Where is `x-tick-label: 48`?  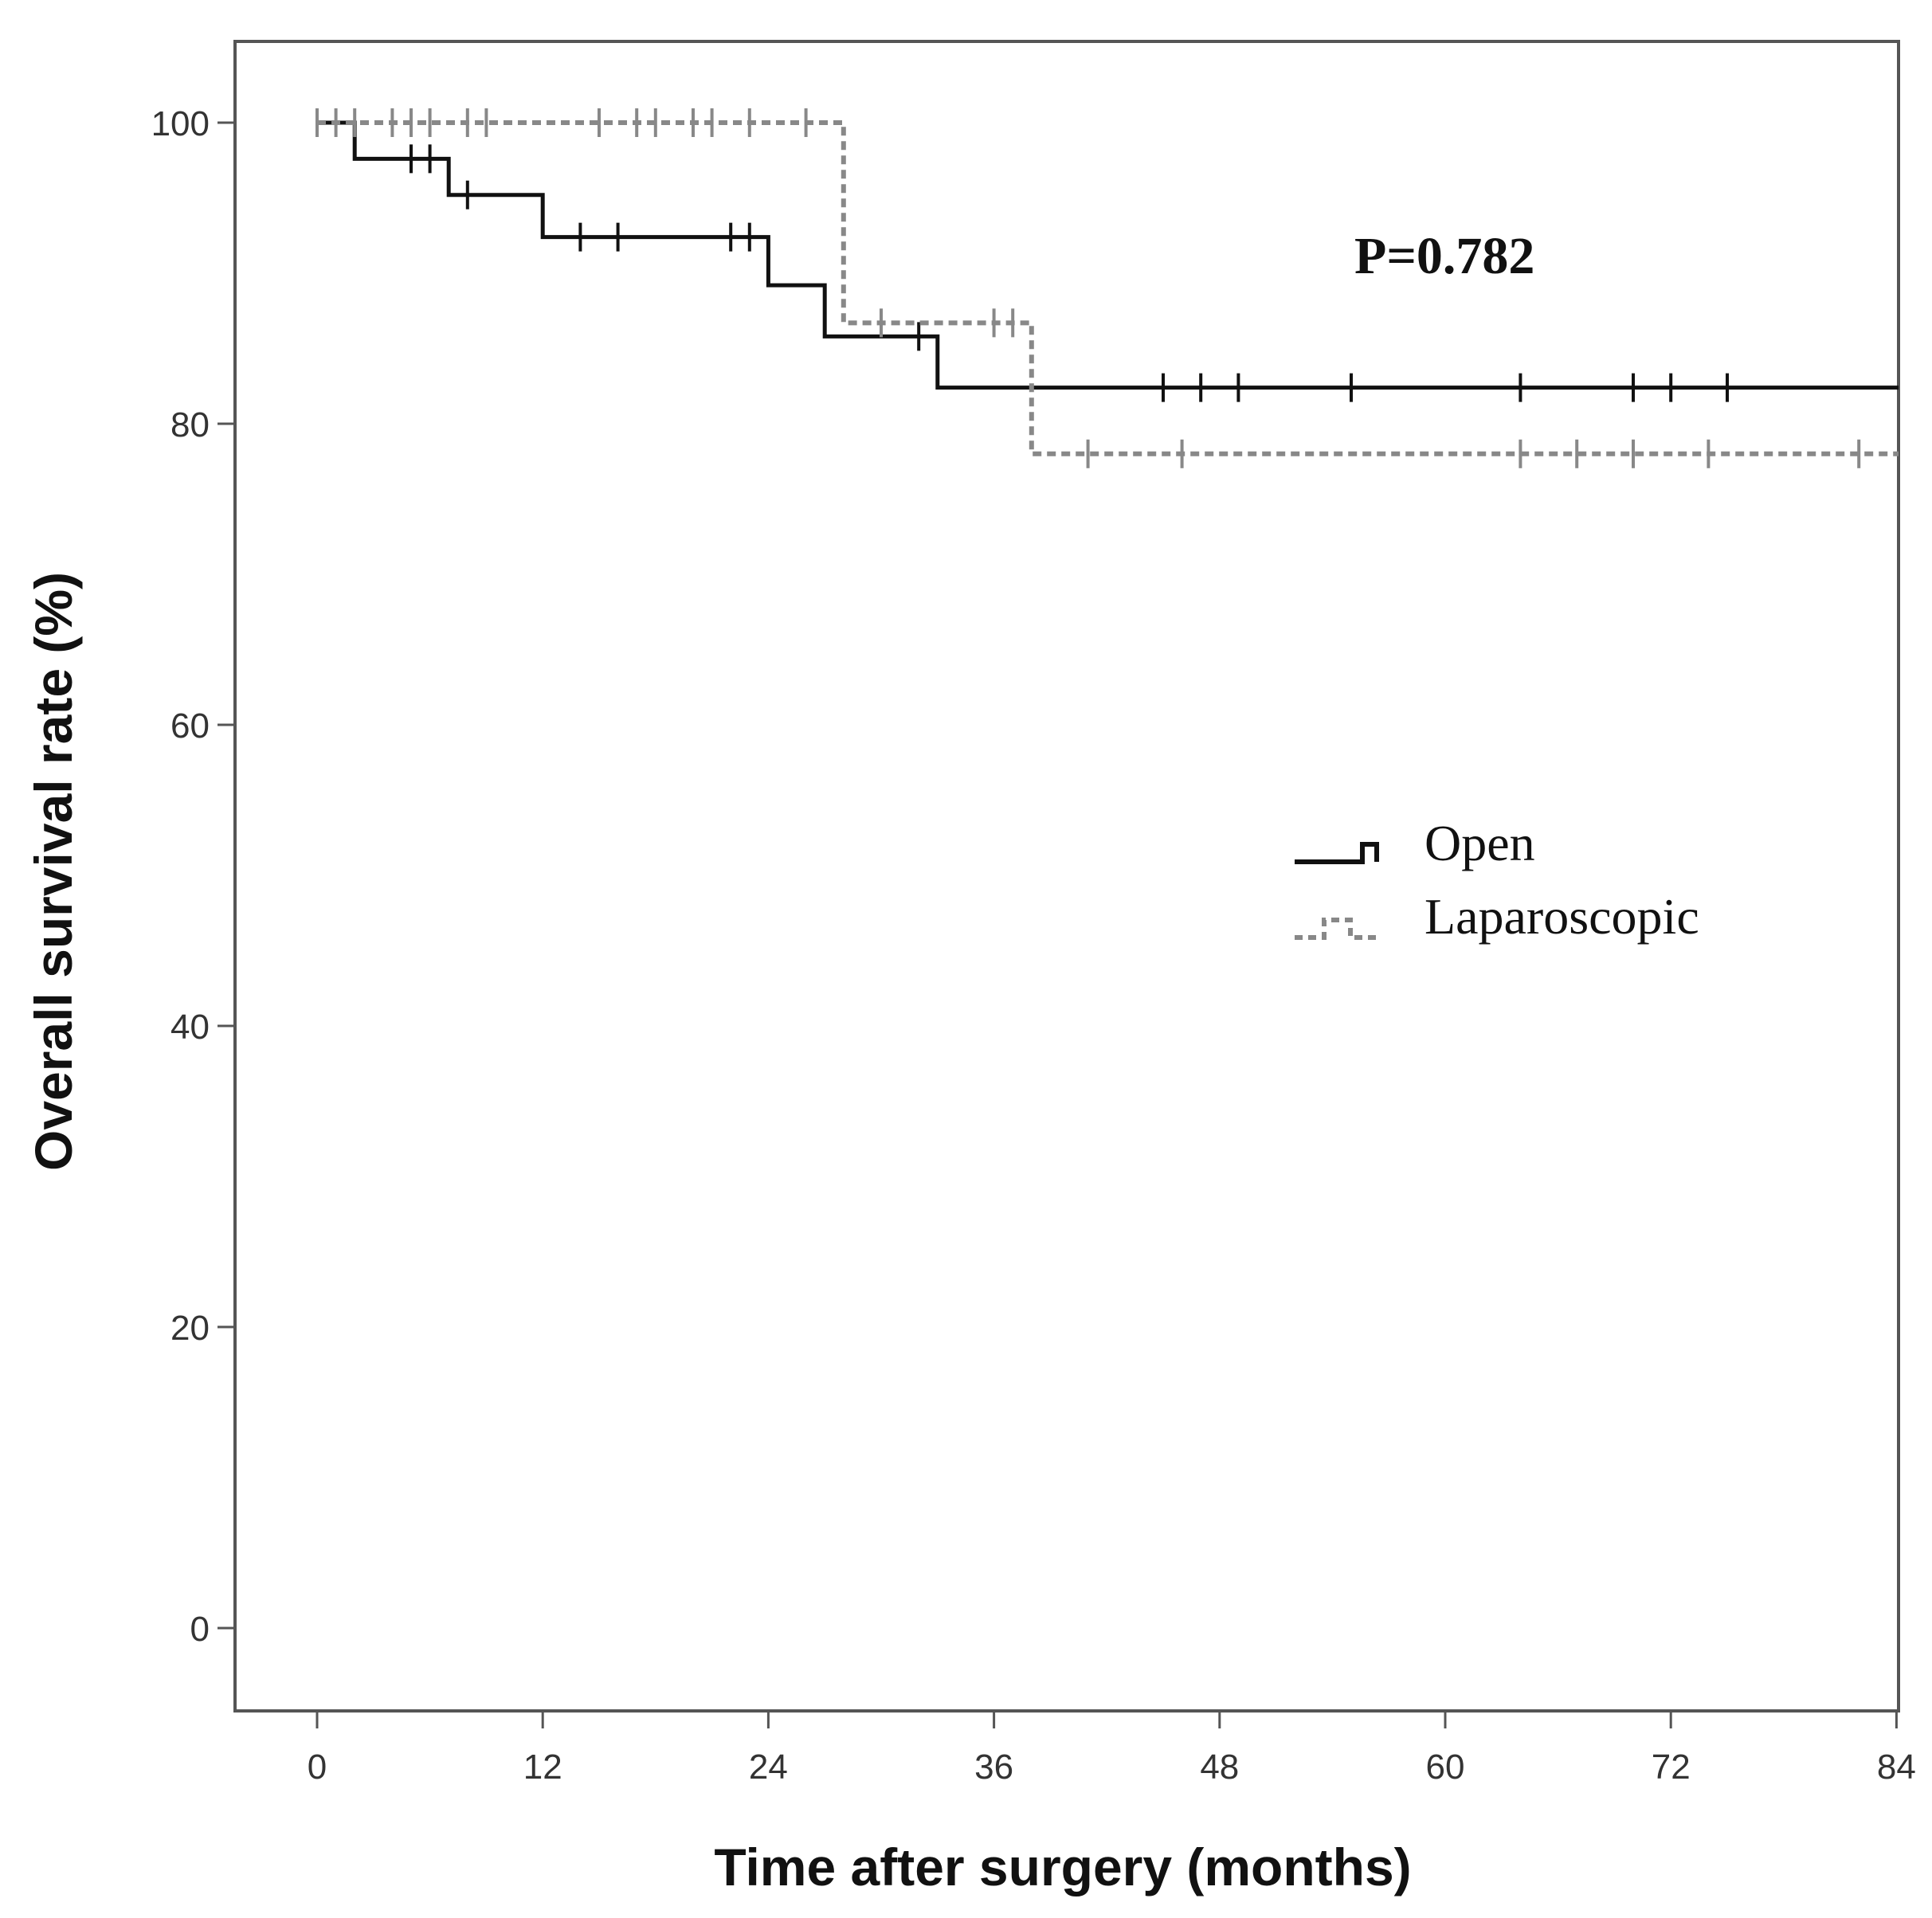
x-tick-label: 48 is located at coordinates (1219, 1768).